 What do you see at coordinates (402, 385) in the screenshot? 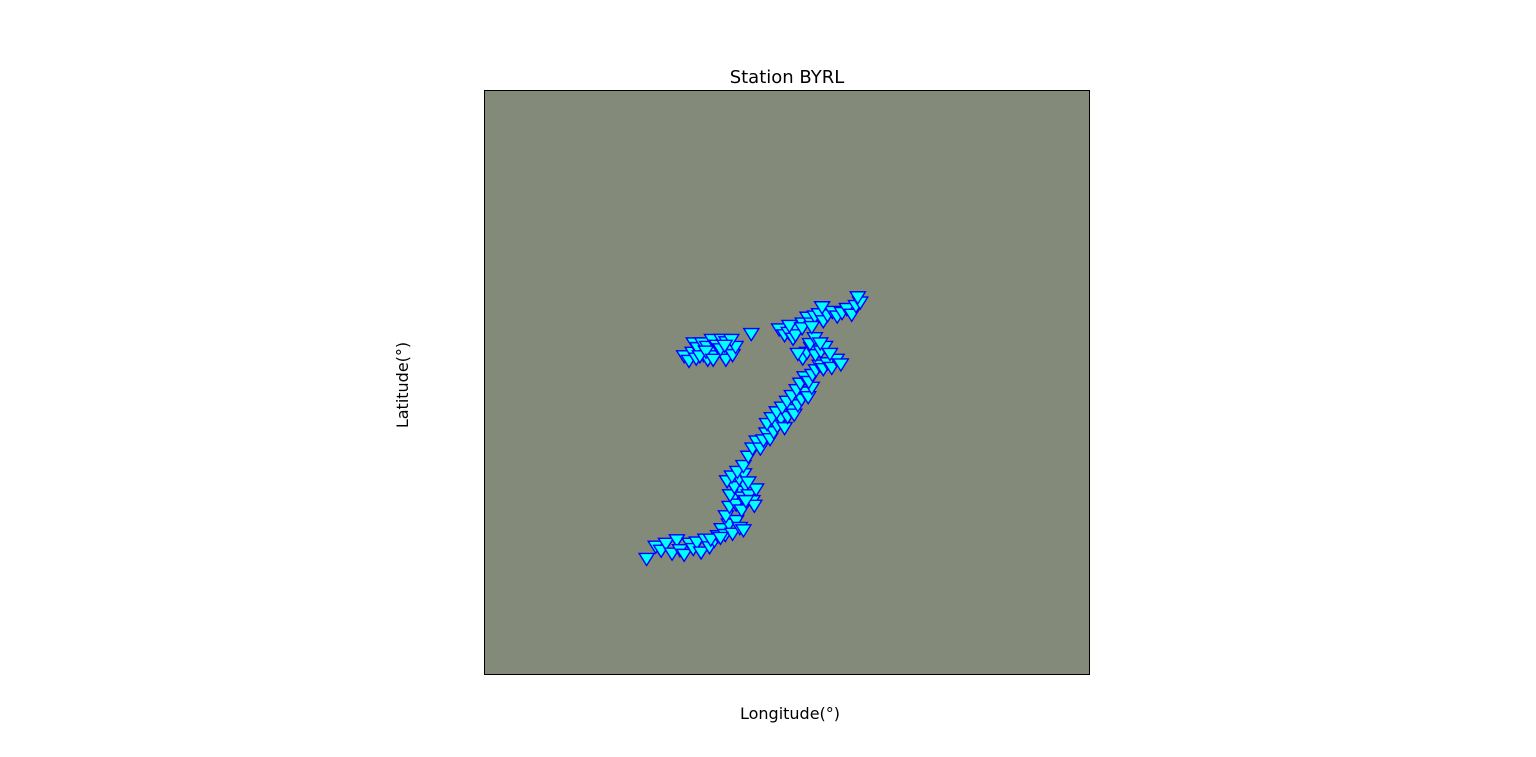
I see `y-axis-label: Latitude(°)` at bounding box center [402, 385].